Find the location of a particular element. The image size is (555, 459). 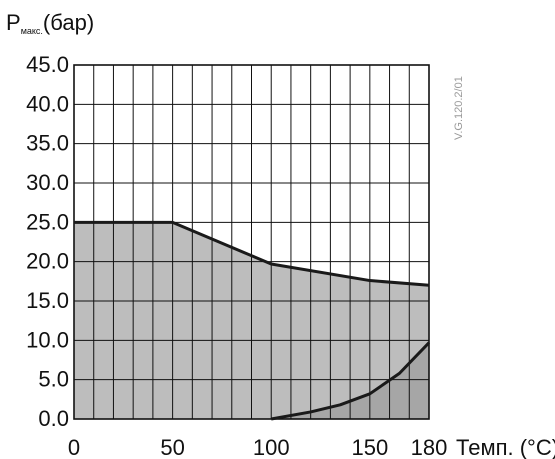

x-tick-label: 180 is located at coordinates (429, 447).